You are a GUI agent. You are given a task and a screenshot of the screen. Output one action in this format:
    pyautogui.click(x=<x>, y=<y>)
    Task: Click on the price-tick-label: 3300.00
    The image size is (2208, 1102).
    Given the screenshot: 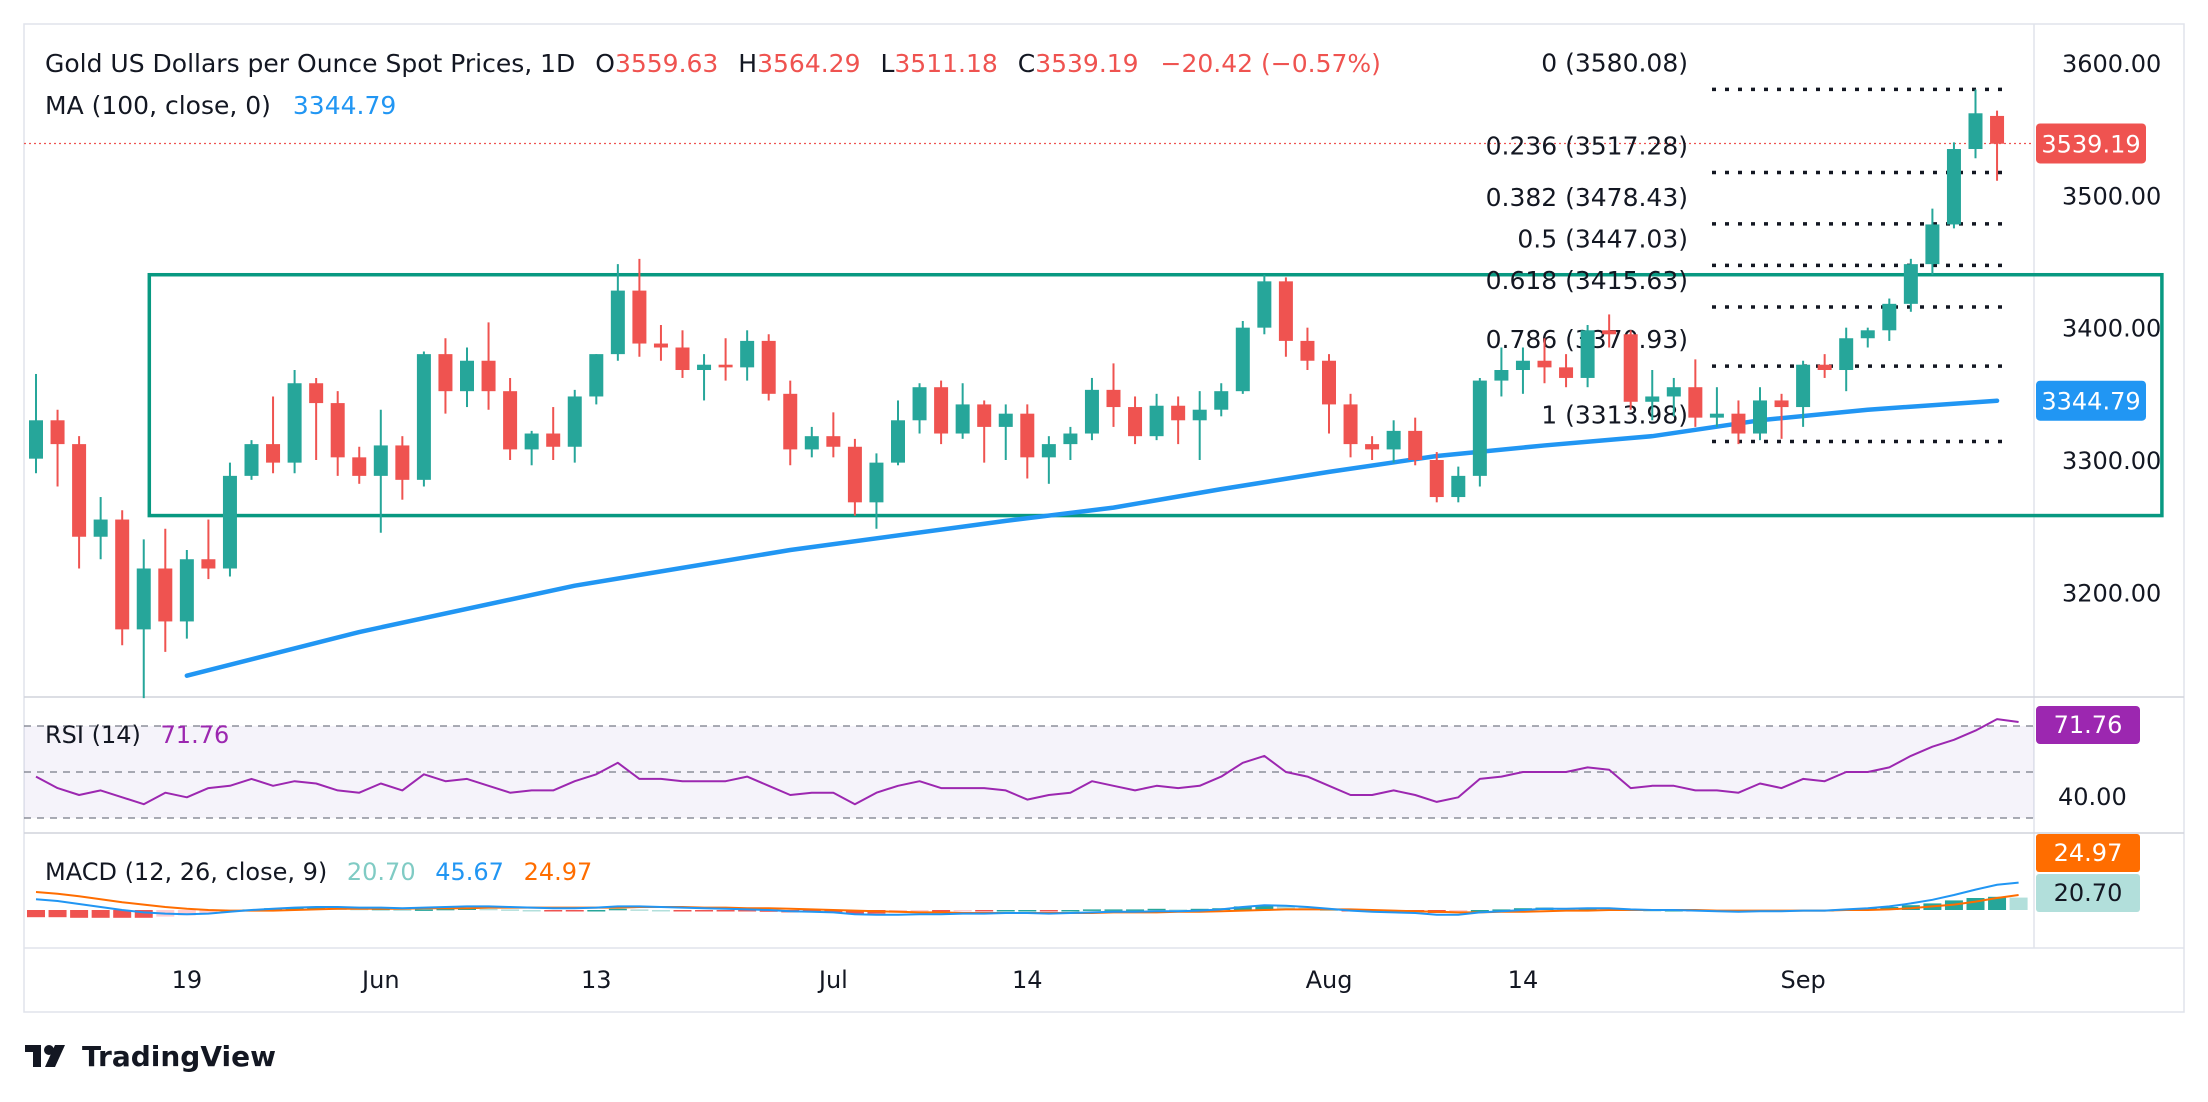 What is the action you would take?
    pyautogui.click(x=2111, y=461)
    